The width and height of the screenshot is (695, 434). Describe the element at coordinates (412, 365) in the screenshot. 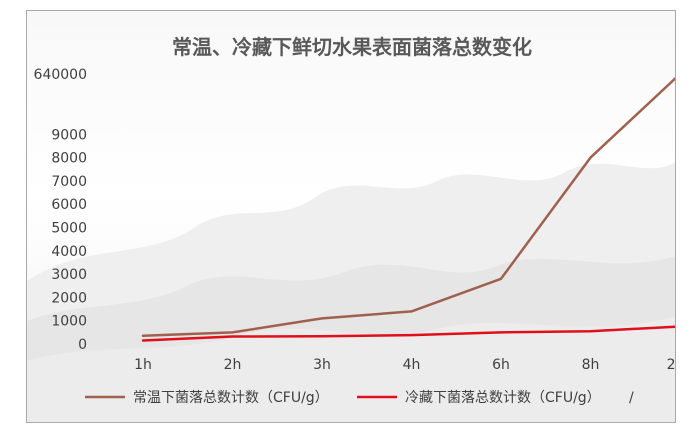

I see `x-tick-label: 4h` at that location.